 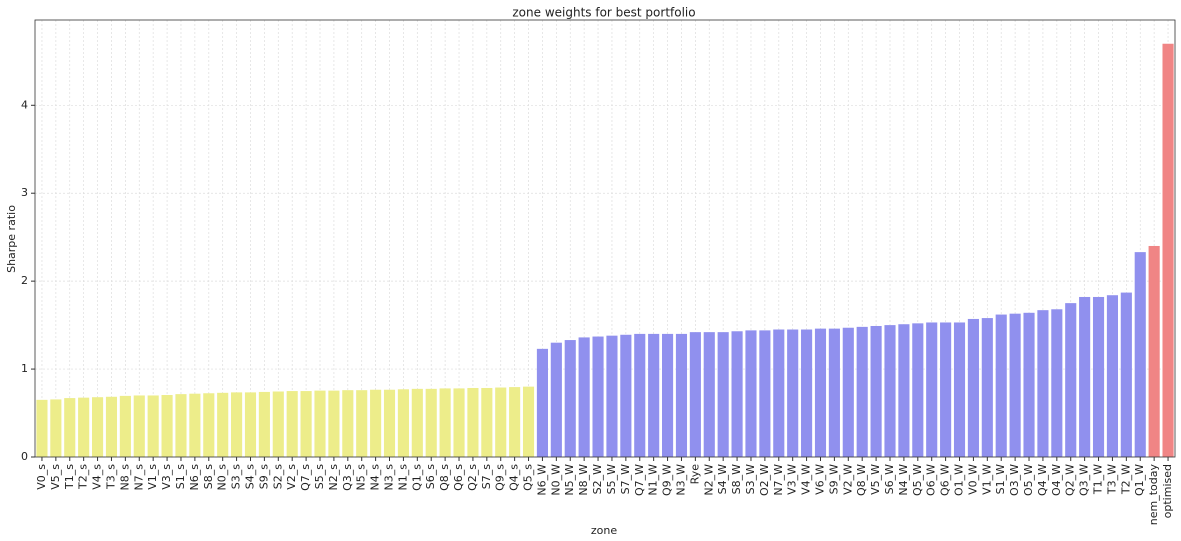 What do you see at coordinates (694, 474) in the screenshot?
I see `x-tick-label: Rye` at bounding box center [694, 474].